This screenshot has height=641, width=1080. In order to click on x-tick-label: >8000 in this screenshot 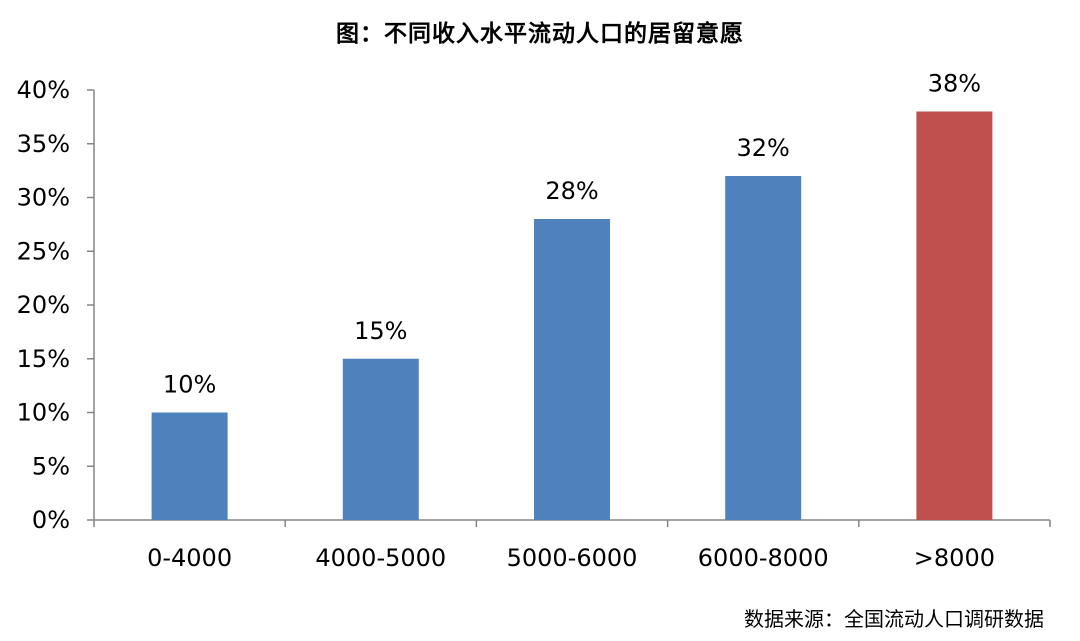, I will do `click(954, 558)`.